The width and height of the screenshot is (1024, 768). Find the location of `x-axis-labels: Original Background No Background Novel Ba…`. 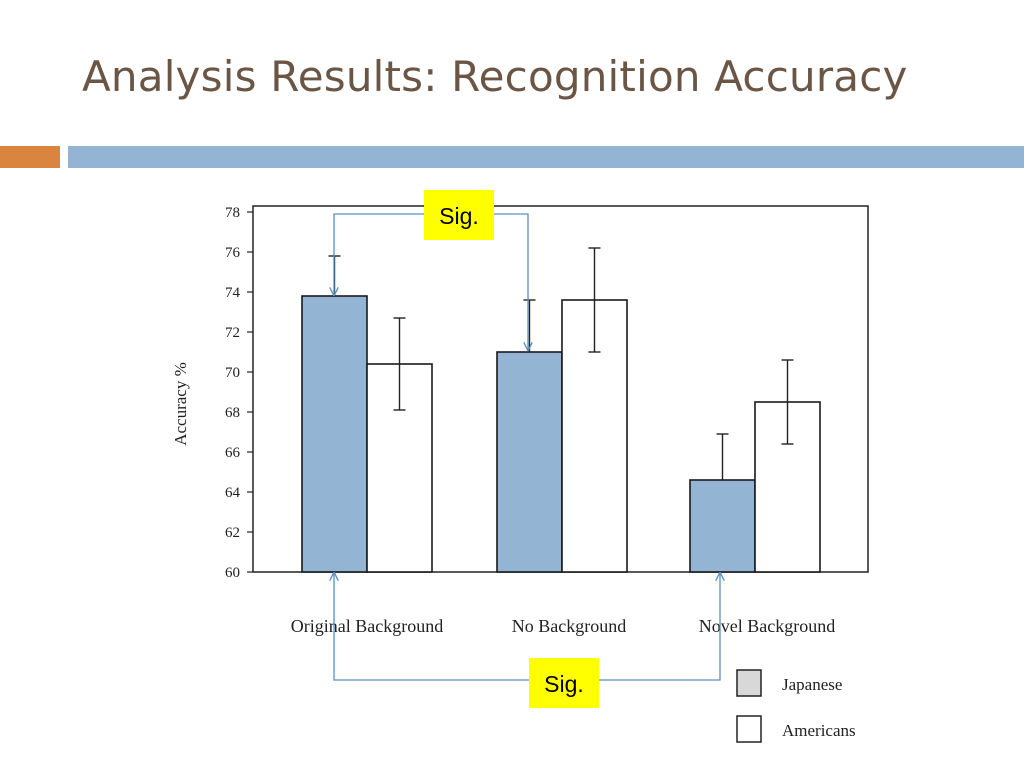

x-axis-labels: Original Background No Background Novel Ba… is located at coordinates (563, 626).